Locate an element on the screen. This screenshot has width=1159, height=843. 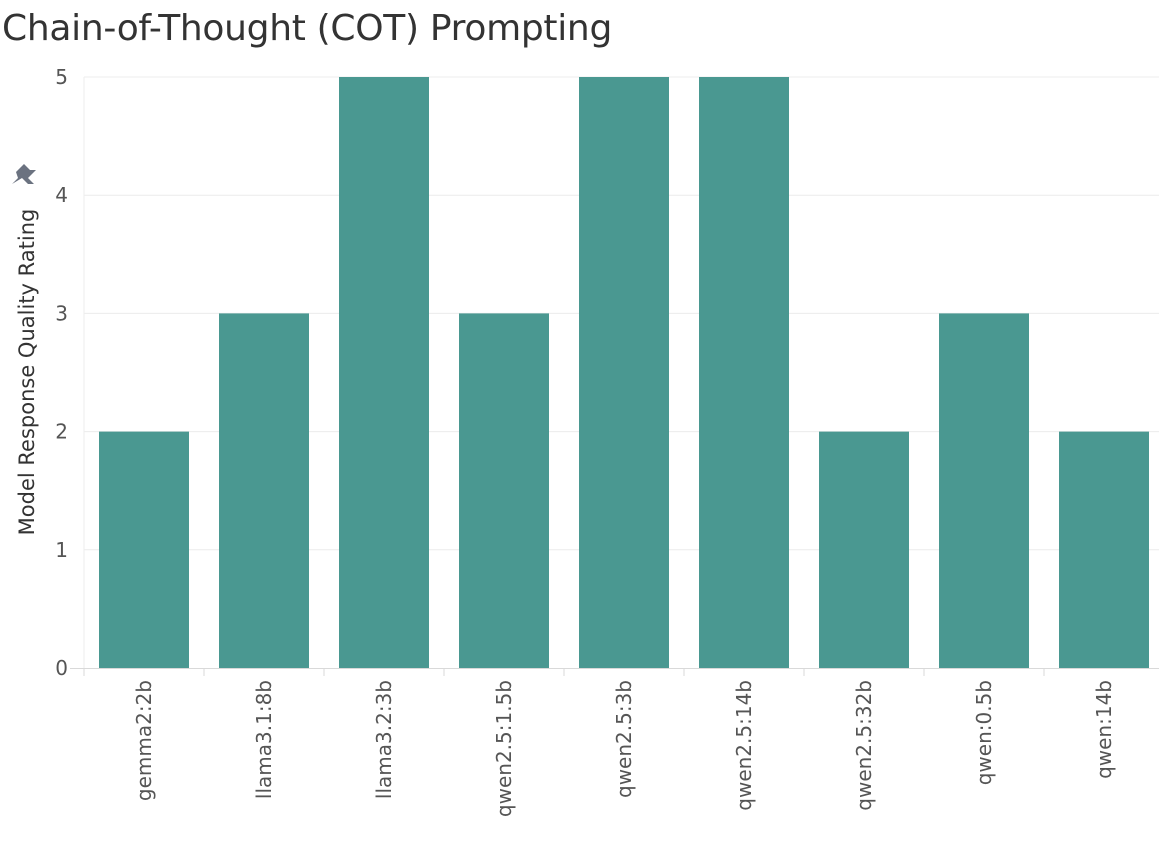
bar-llama3-1-8b is located at coordinates (264, 490).